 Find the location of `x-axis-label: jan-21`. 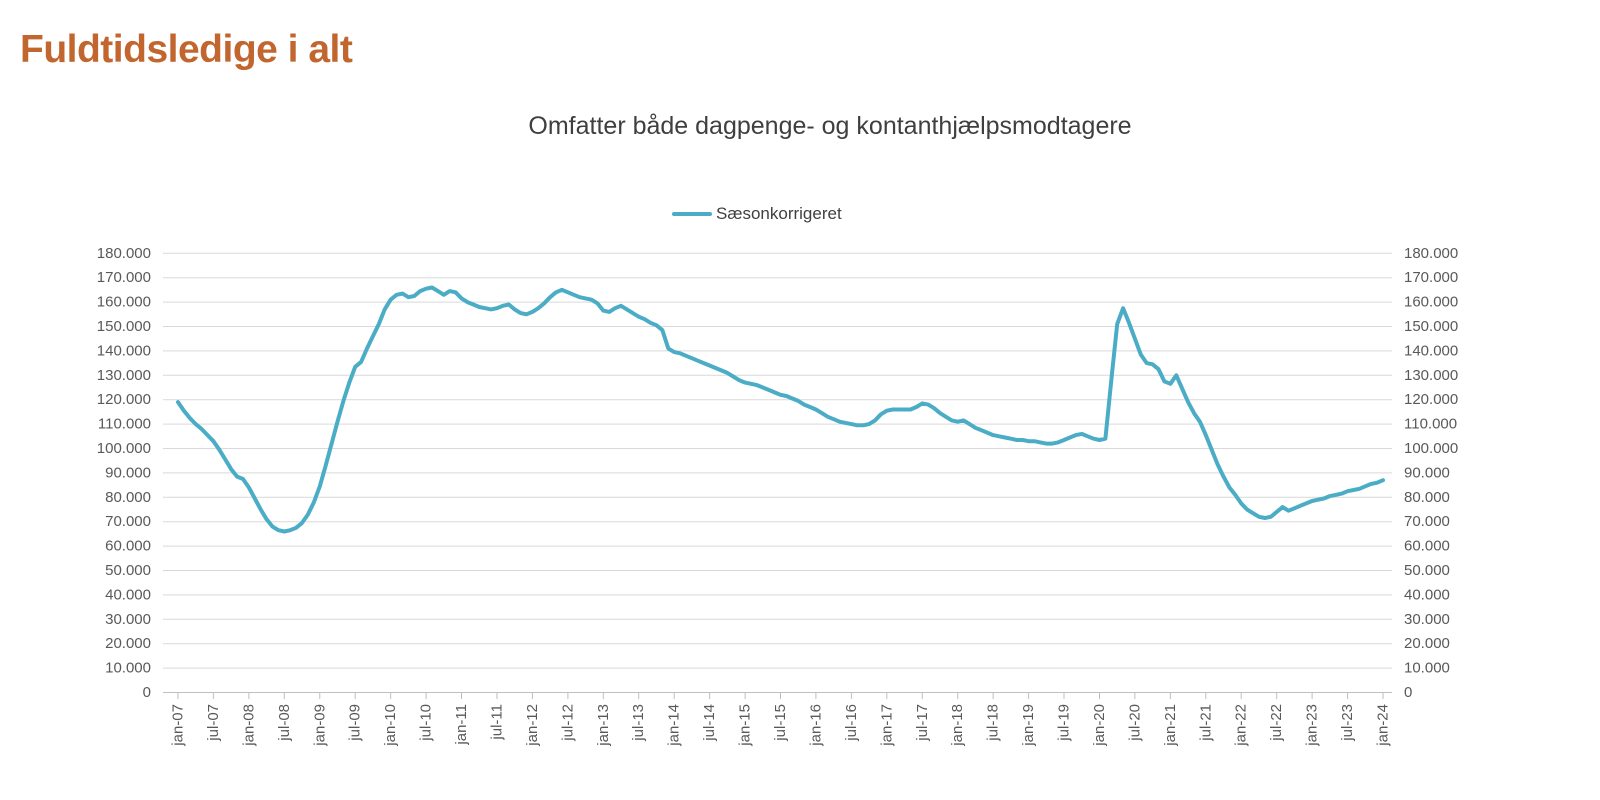

x-axis-label: jan-21 is located at coordinates (1170, 725).